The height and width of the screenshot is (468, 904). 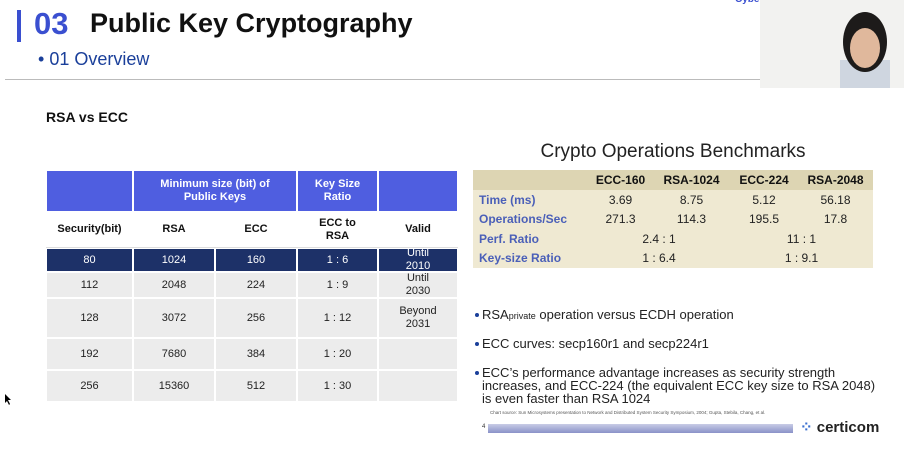 I want to click on logo-text: certicom, so click(x=848, y=427).